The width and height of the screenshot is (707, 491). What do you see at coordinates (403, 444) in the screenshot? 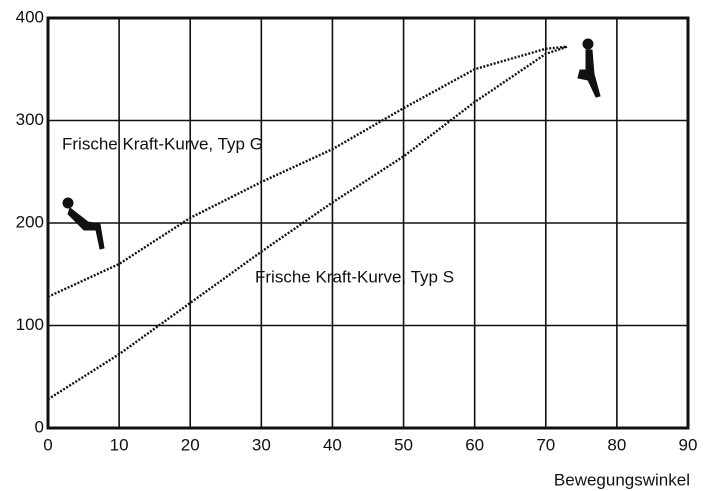
I see `x-tick-label: 50` at bounding box center [403, 444].